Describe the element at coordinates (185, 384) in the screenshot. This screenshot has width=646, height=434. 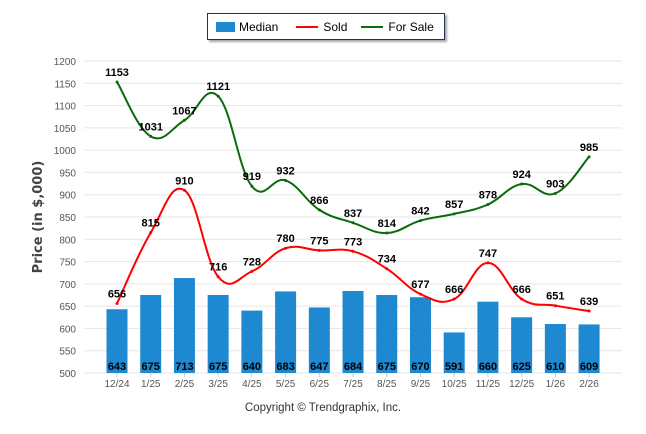
I see `x-tick-label: 2/25` at that location.